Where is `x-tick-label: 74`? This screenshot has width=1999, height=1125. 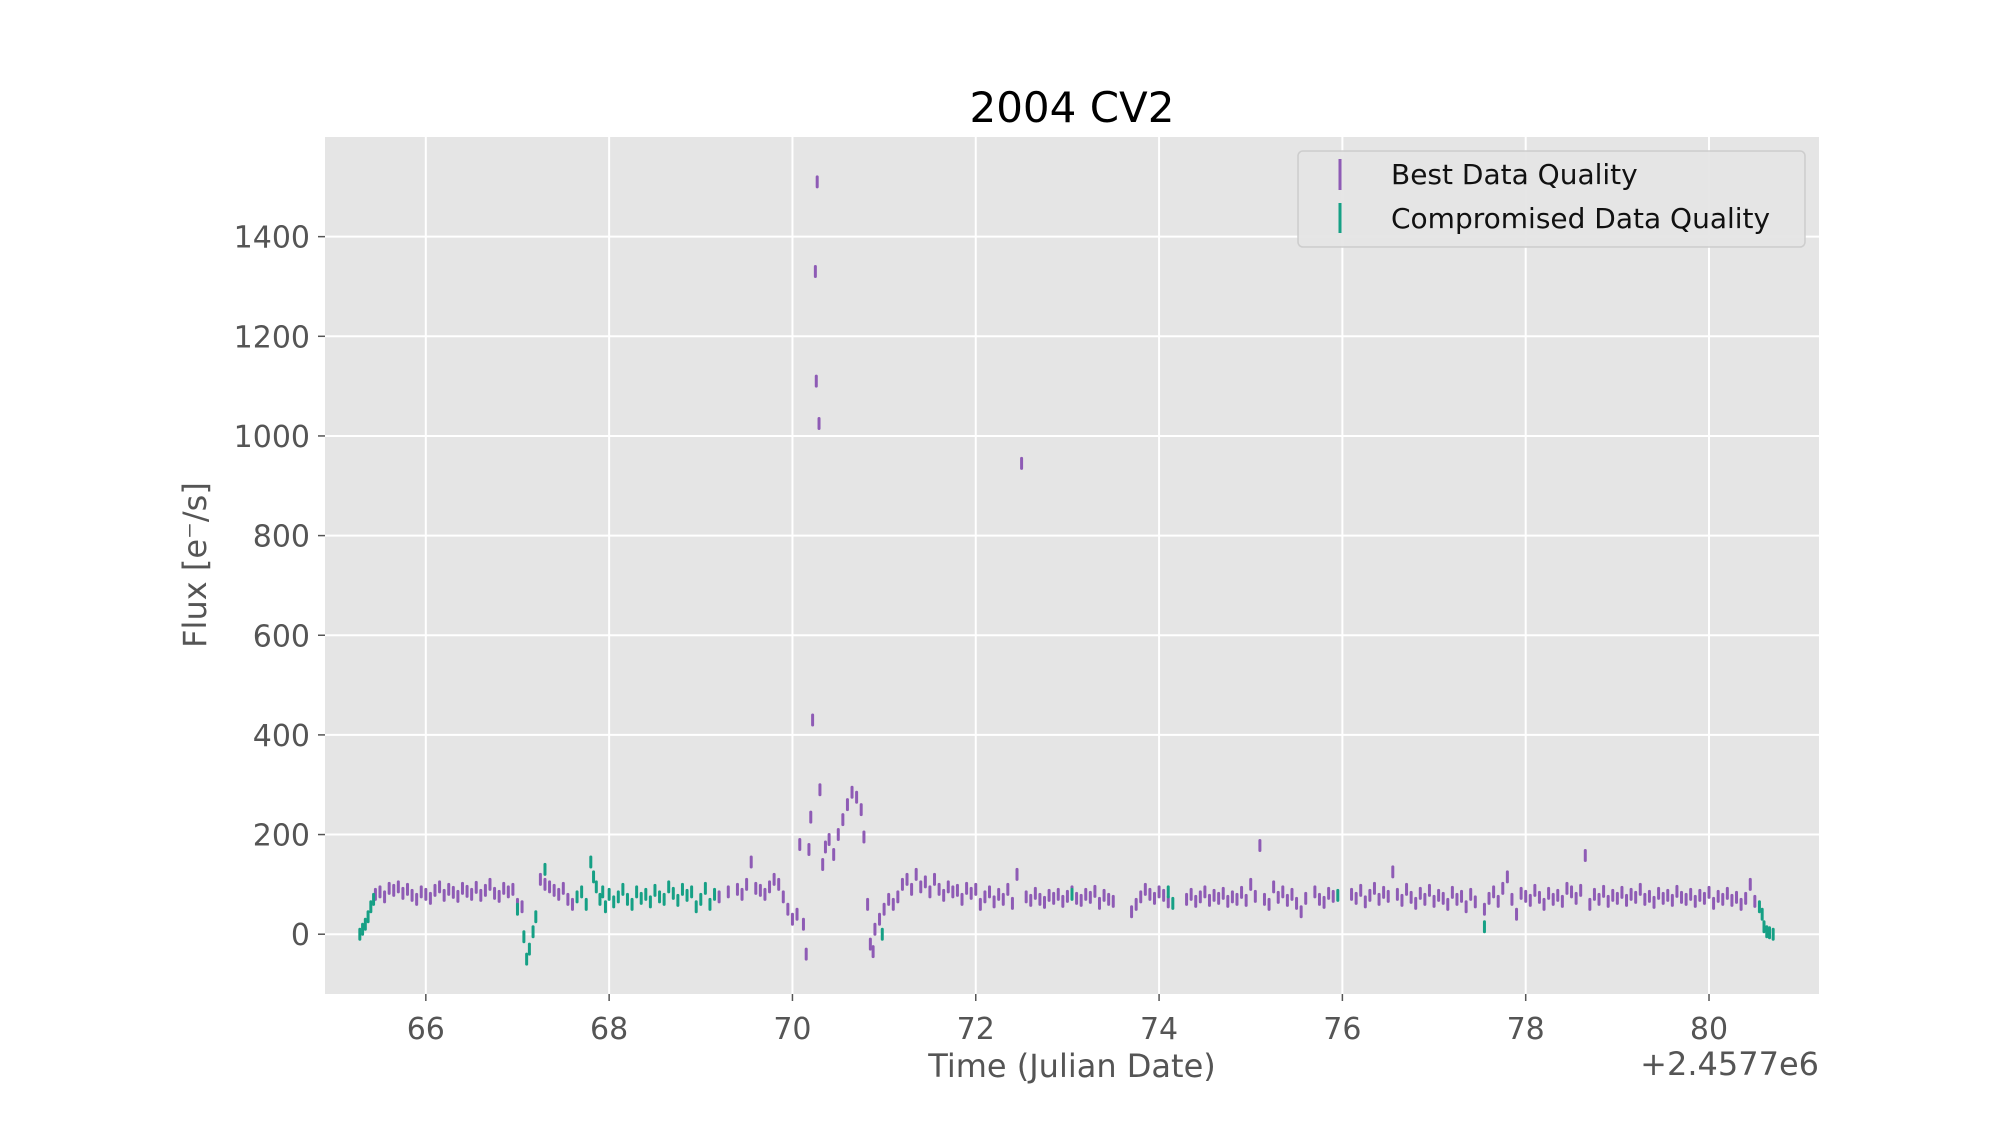
x-tick-label: 74 is located at coordinates (1159, 1029).